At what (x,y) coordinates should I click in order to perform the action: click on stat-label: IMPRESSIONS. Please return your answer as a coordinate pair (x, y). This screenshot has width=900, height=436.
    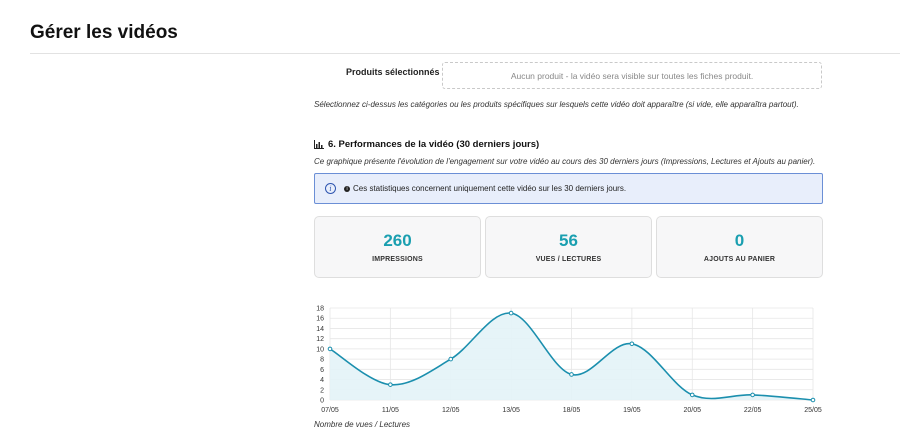
    Looking at the image, I should click on (397, 259).